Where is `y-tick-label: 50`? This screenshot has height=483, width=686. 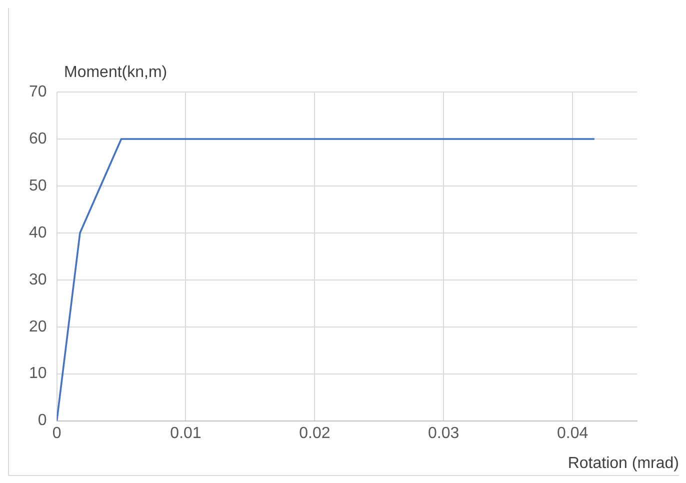 y-tick-label: 50 is located at coordinates (38, 185).